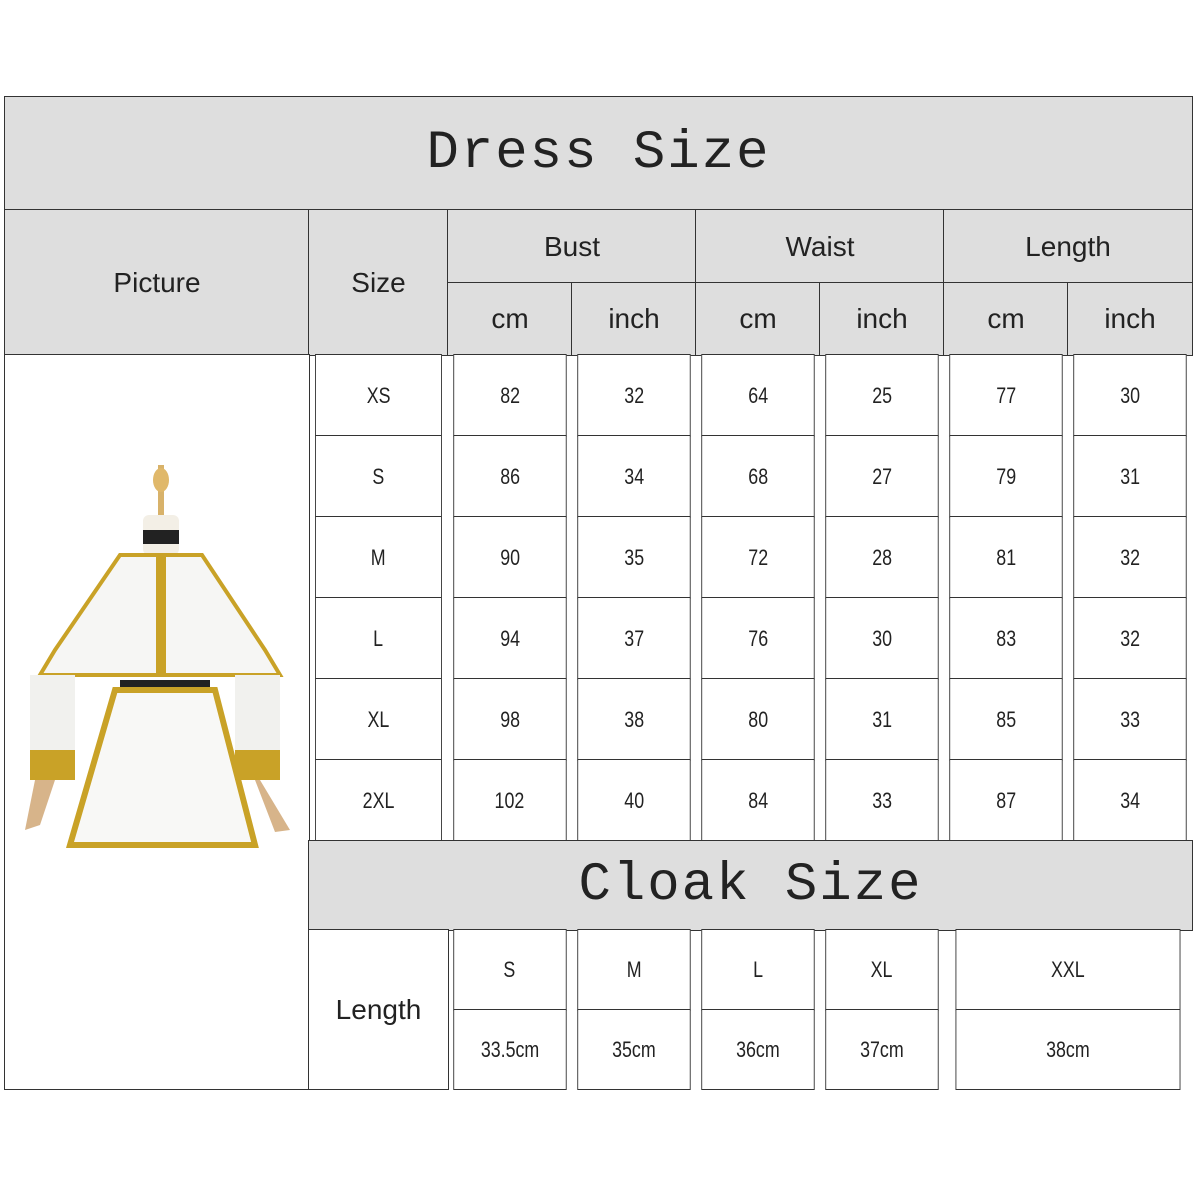  I want to click on measurement-cell: 102, so click(510, 800).